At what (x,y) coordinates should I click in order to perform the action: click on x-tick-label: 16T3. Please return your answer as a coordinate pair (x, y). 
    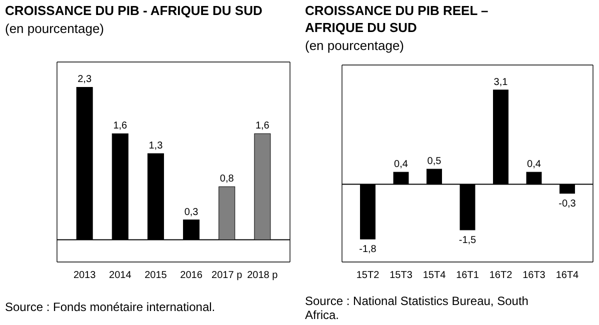
    Looking at the image, I should click on (534, 275).